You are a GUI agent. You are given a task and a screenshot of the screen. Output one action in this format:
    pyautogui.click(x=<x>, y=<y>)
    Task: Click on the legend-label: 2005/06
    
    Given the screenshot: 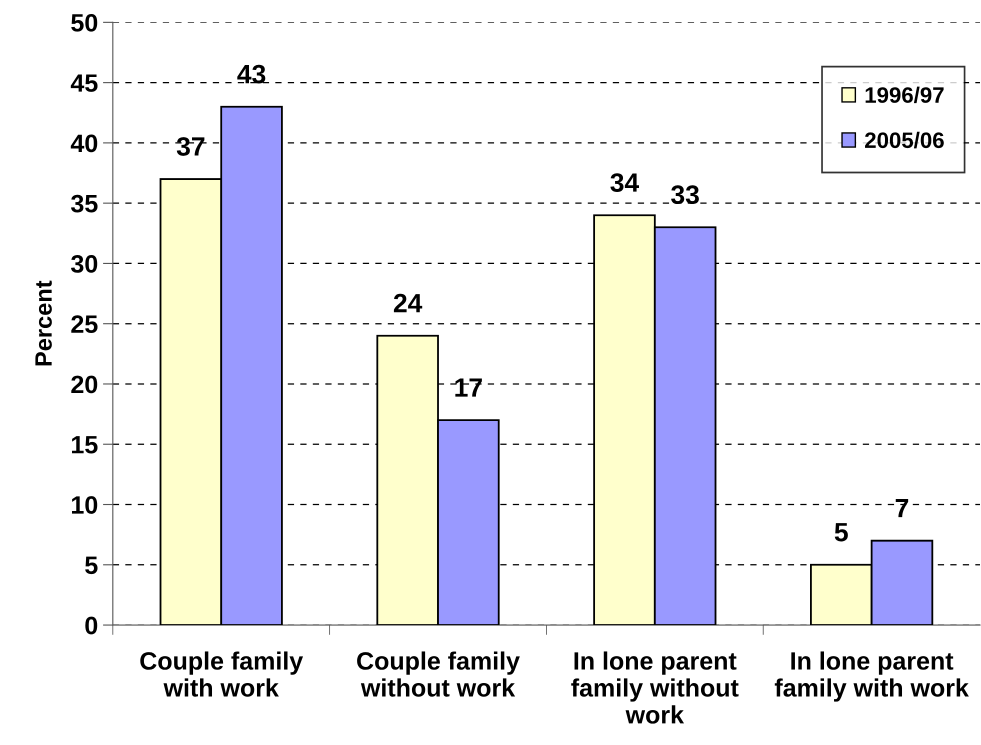 What is the action you would take?
    pyautogui.click(x=904, y=140)
    